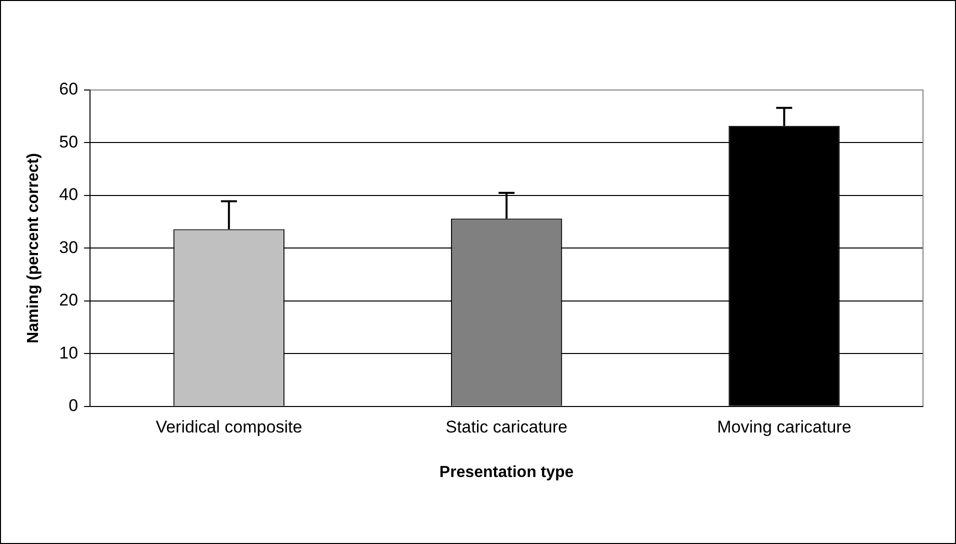 The width and height of the screenshot is (956, 544). What do you see at coordinates (68, 247) in the screenshot?
I see `y-tick-label: 30` at bounding box center [68, 247].